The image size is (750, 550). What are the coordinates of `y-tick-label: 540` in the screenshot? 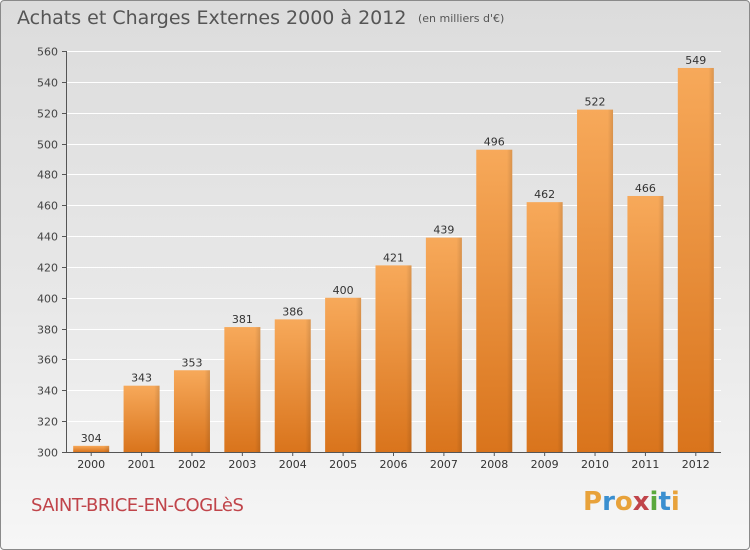 It's located at (47, 83).